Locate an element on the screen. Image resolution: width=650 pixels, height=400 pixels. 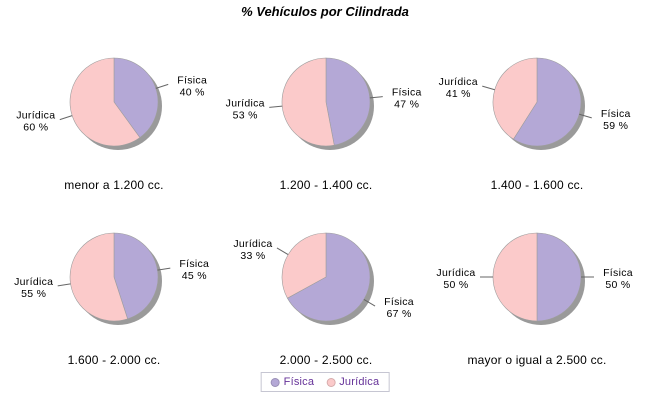
pie-category-label: mayor o igual a 2.500 cc. is located at coordinates (537, 360).